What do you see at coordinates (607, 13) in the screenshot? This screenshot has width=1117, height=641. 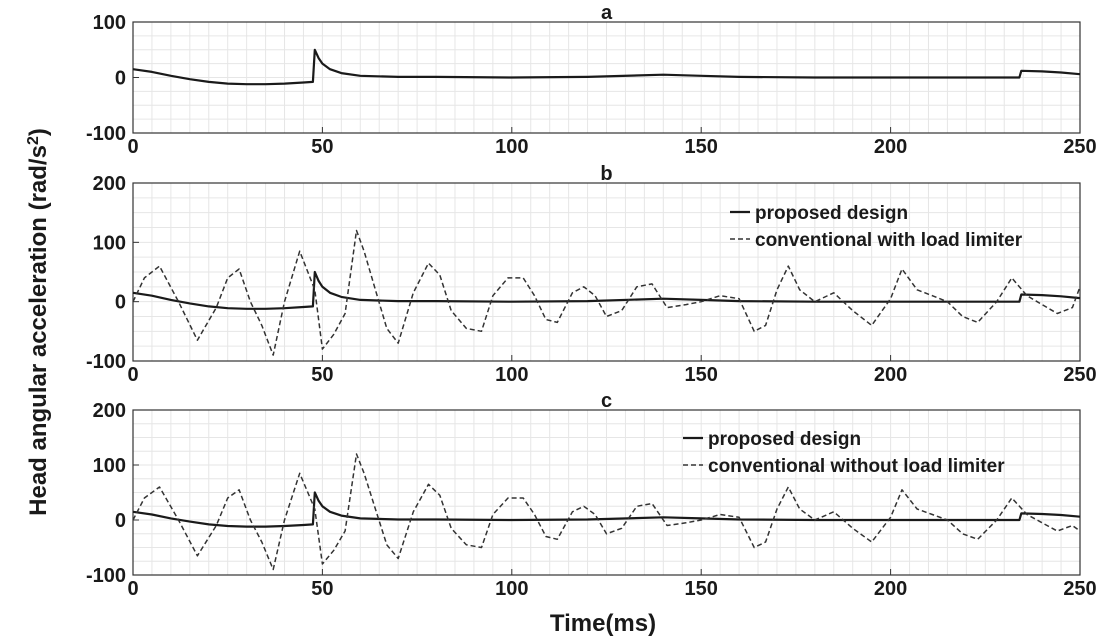 I see `panel-title: a` at bounding box center [607, 13].